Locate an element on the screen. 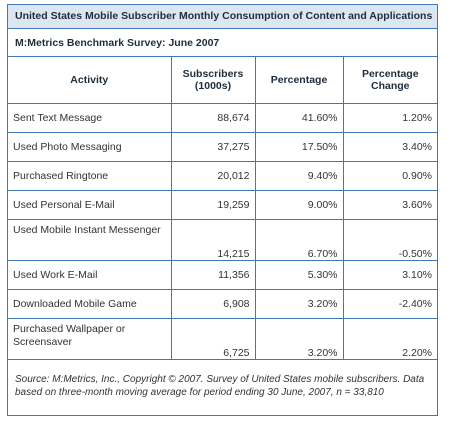 This screenshot has height=424, width=450. header-percentage-change: Percentage Change is located at coordinates (389, 80).